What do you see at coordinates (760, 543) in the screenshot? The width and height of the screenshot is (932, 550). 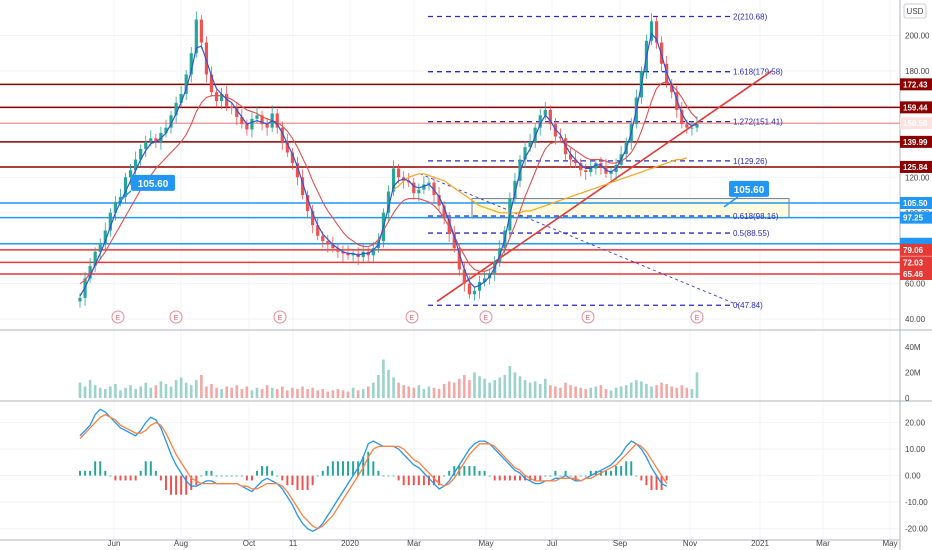 I see `time-axis-tick: 2021` at bounding box center [760, 543].